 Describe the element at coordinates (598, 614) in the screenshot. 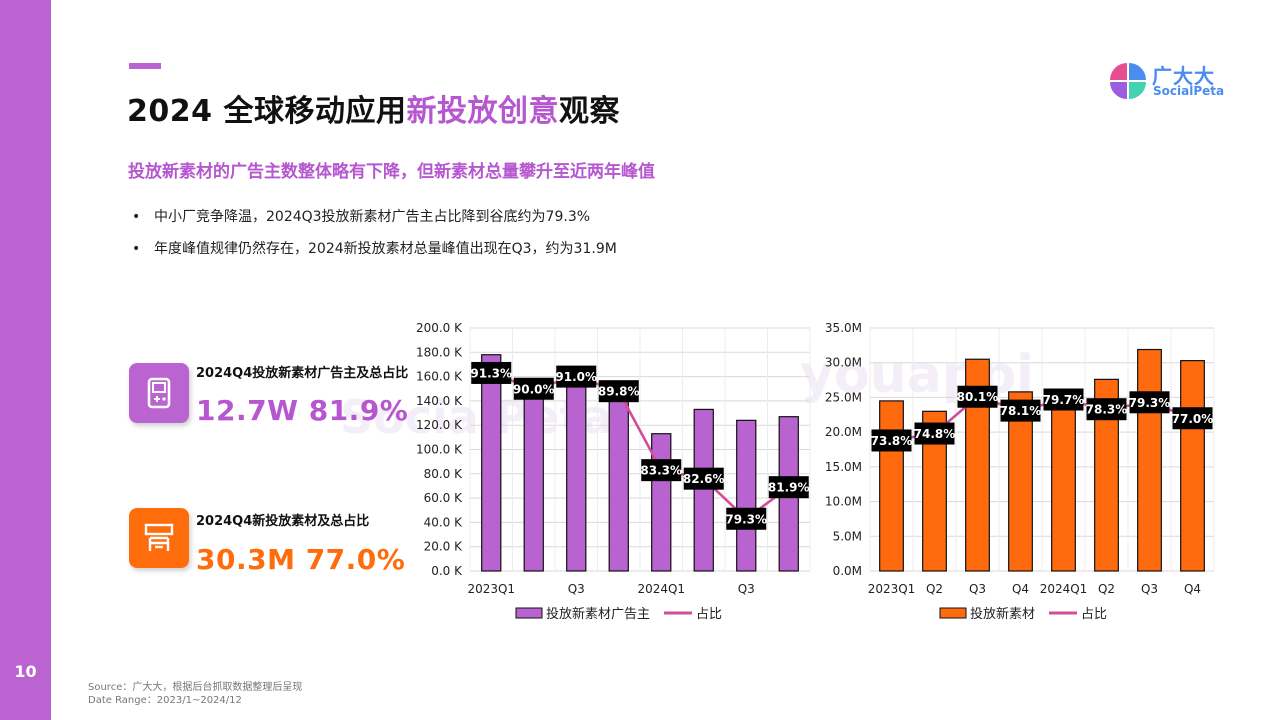

I see `legend-bar-label: 投放新素材广告主` at that location.